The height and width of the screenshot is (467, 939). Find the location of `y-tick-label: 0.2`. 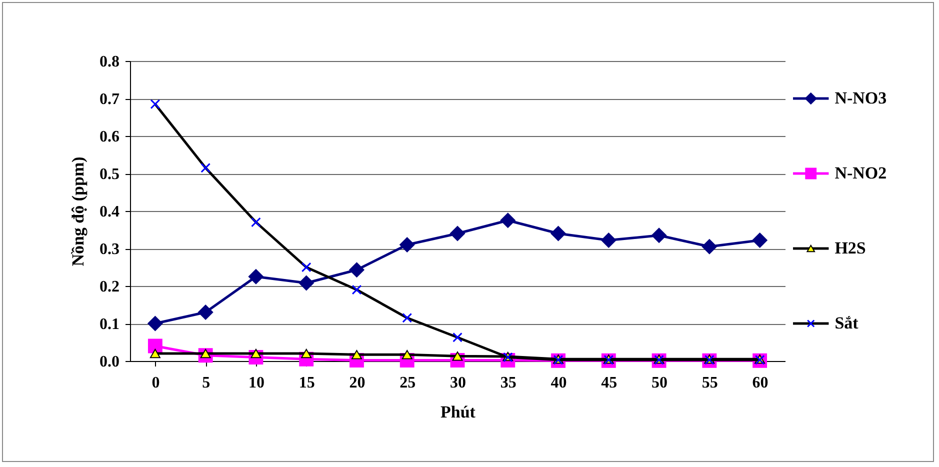

y-tick-label: 0.2 is located at coordinates (110, 287).